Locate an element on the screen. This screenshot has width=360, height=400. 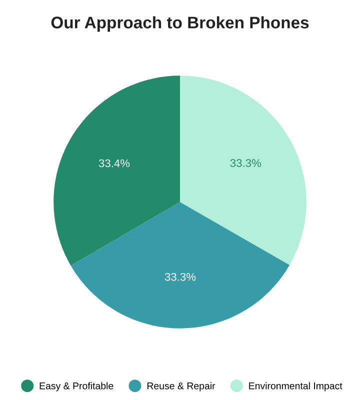
chart-title: Our Approach to Broken Phones is located at coordinates (180, 24).